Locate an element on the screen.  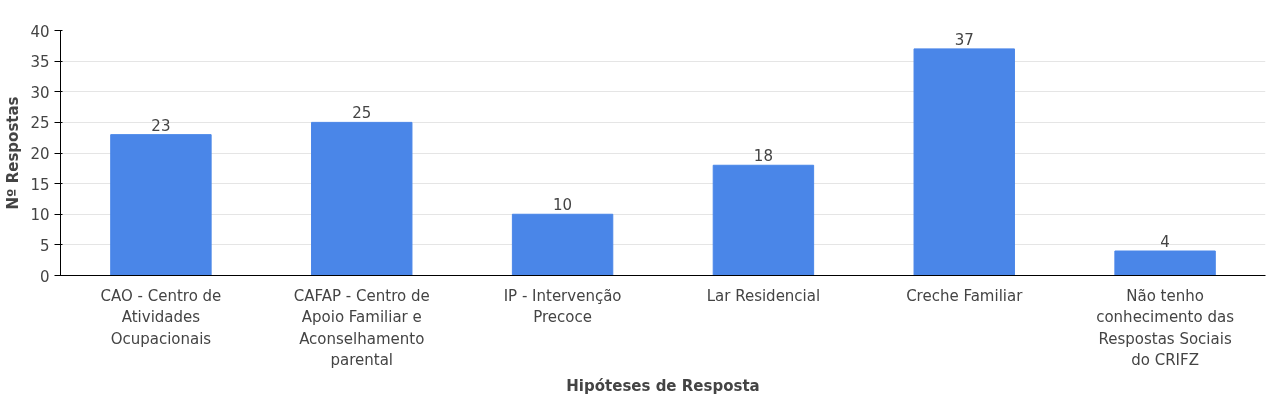
x-axis-title: Hipóteses de Resposta is located at coordinates (663, 386).